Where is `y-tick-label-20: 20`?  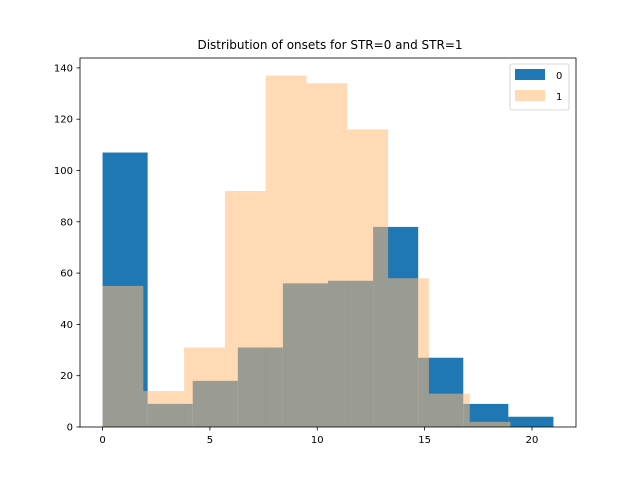 y-tick-label-20: 20 is located at coordinates (66, 376).